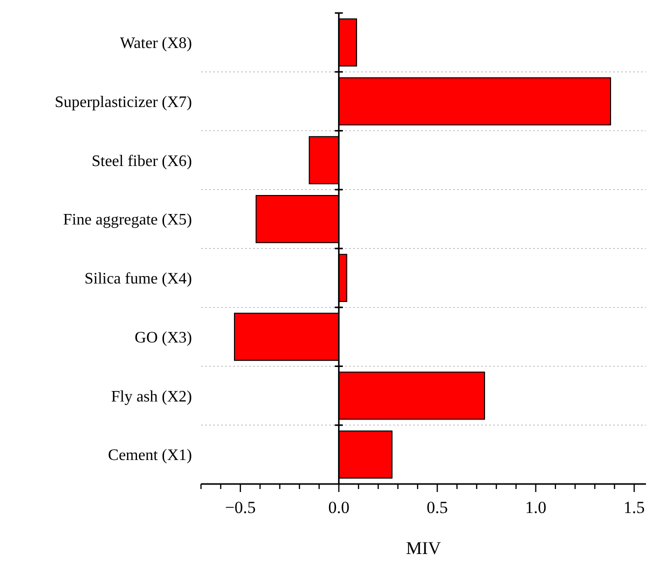 The height and width of the screenshot is (574, 647). Describe the element at coordinates (535, 507) in the screenshot. I see `x-tick-label: 1.0` at that location.